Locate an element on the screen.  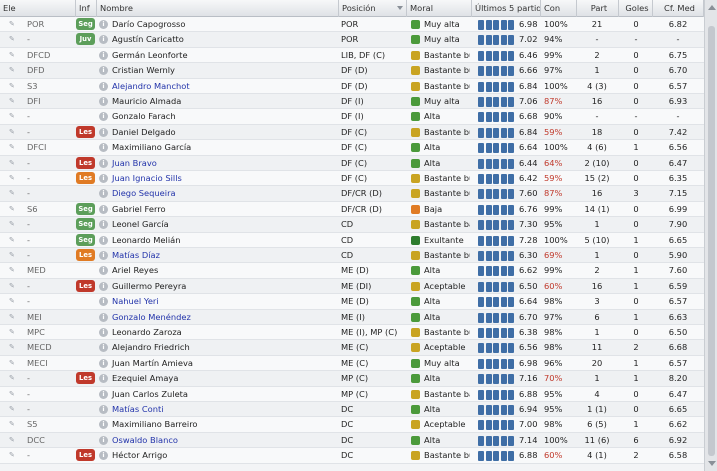
col-cfmed: Cf. Med is located at coordinates (678, 8).